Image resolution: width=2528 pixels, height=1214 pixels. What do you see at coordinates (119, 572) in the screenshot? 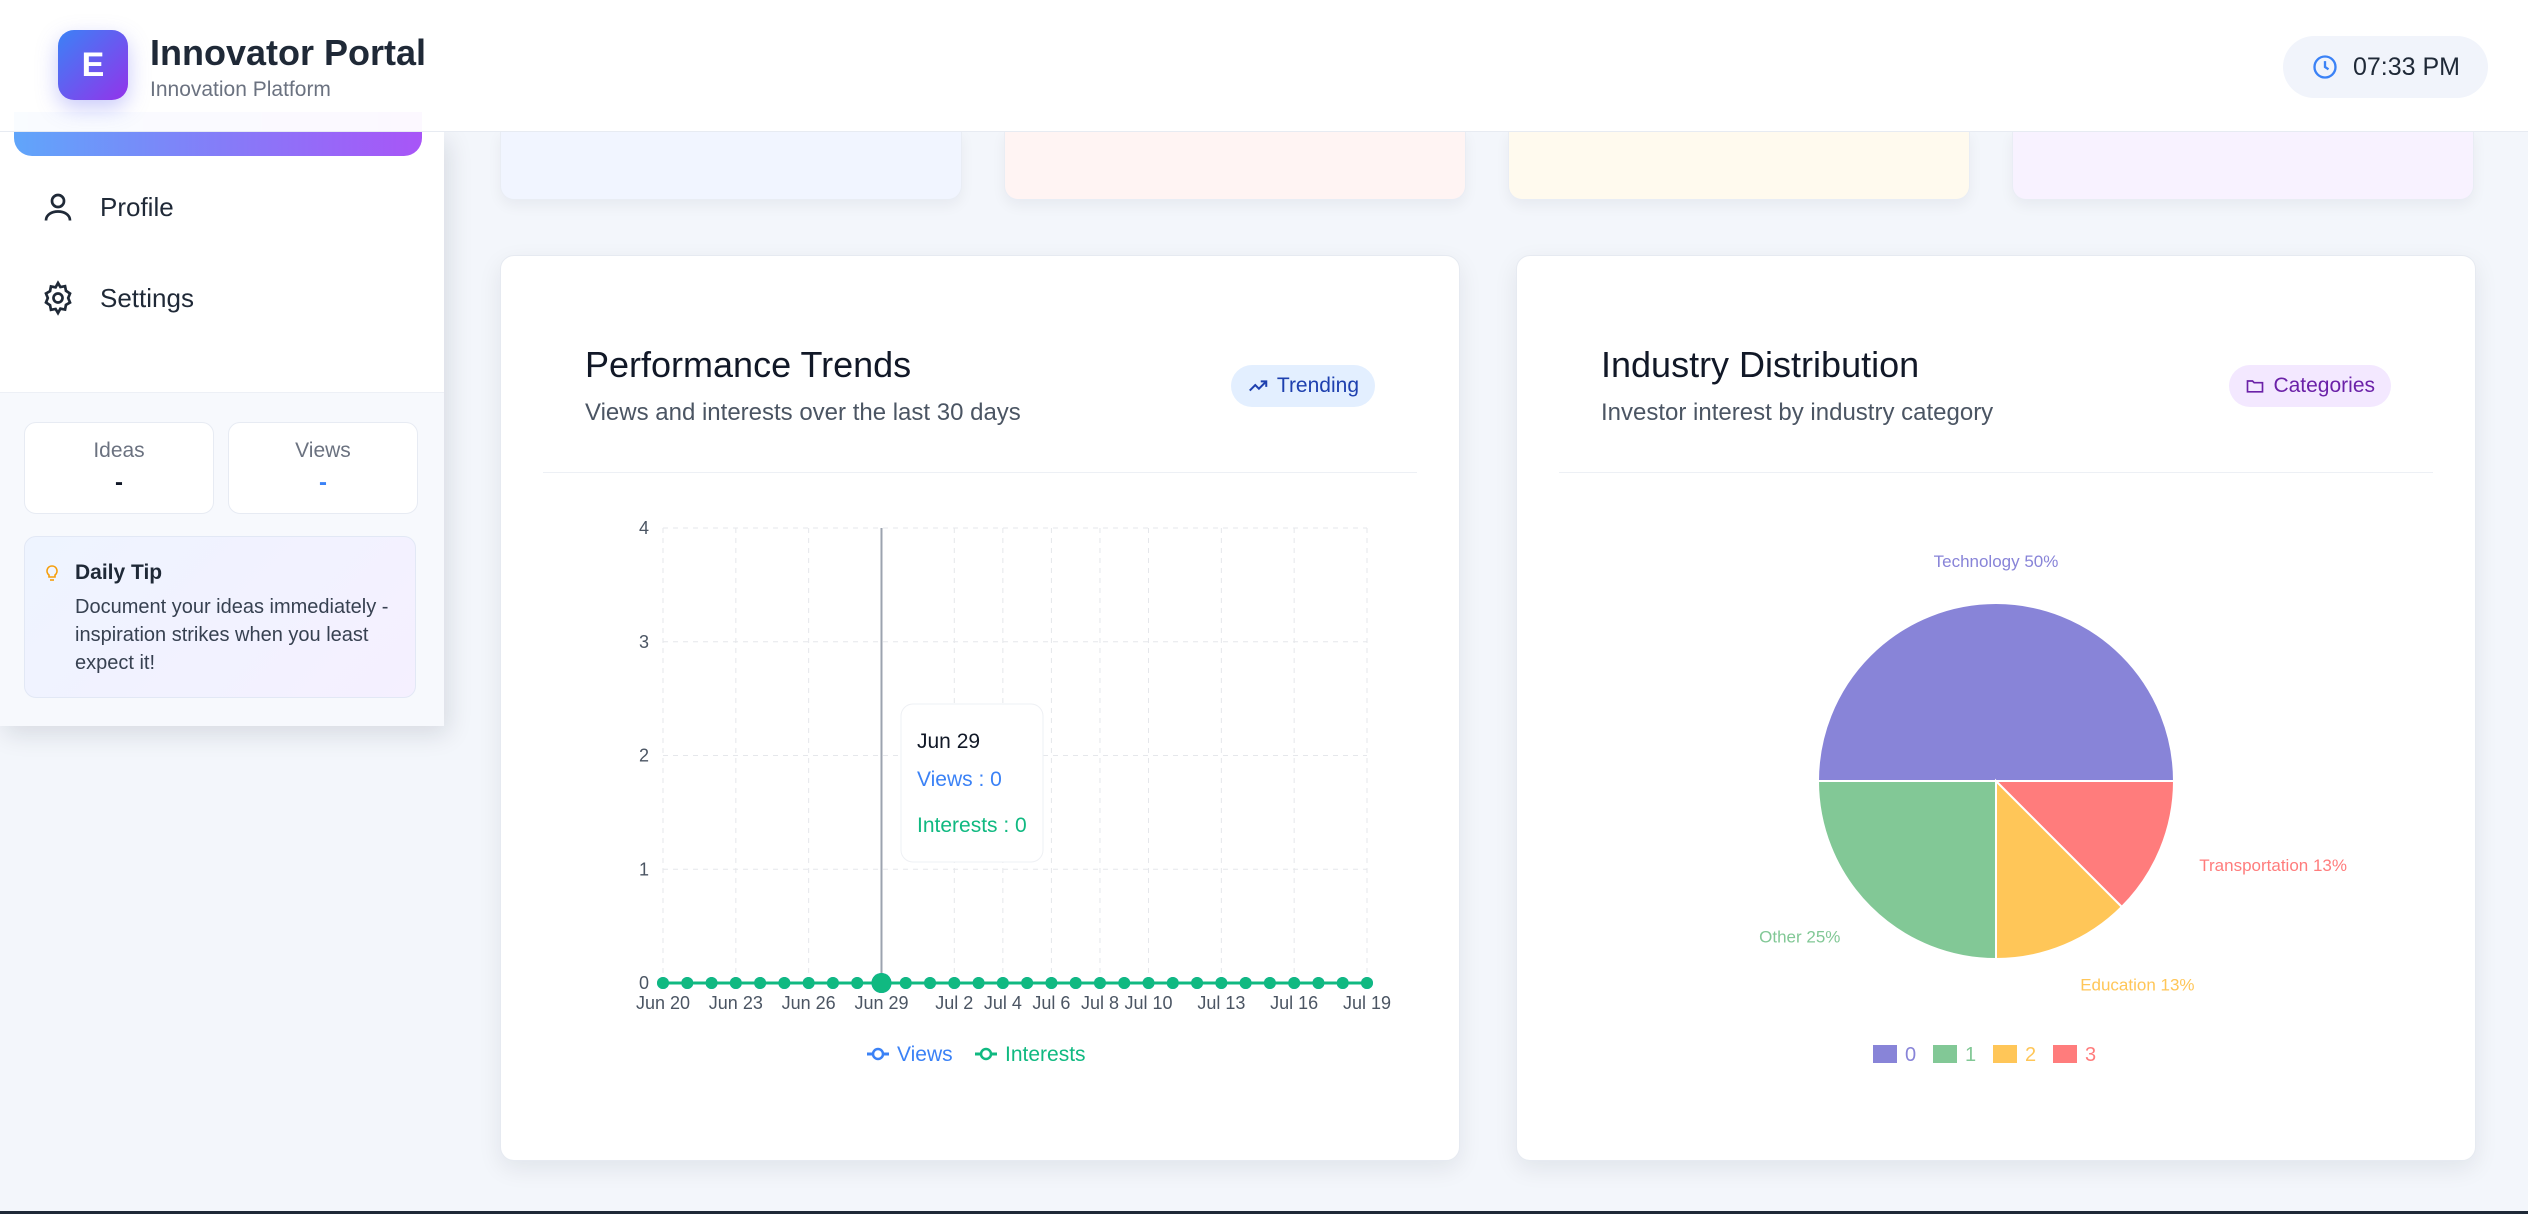
I see `tip-title: Daily Tip` at bounding box center [119, 572].